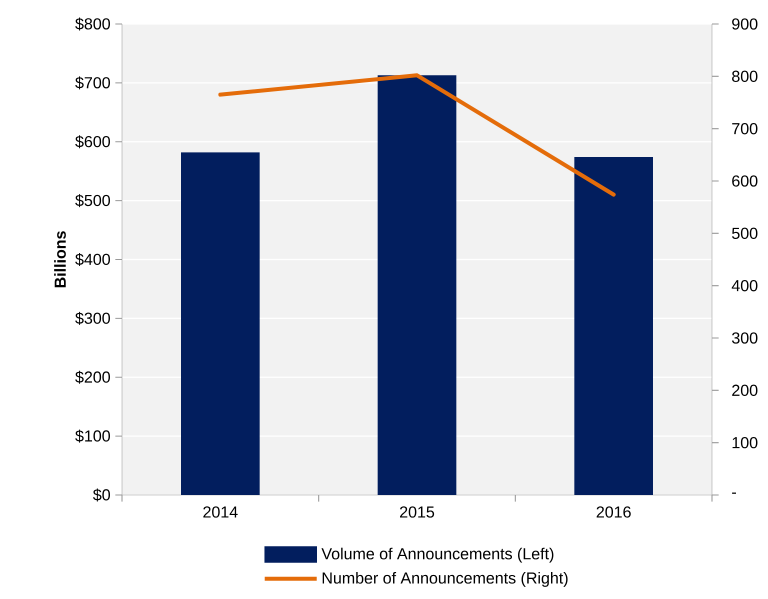 The image size is (768, 599). Describe the element at coordinates (745, 338) in the screenshot. I see `y2-tick-label: 300` at that location.